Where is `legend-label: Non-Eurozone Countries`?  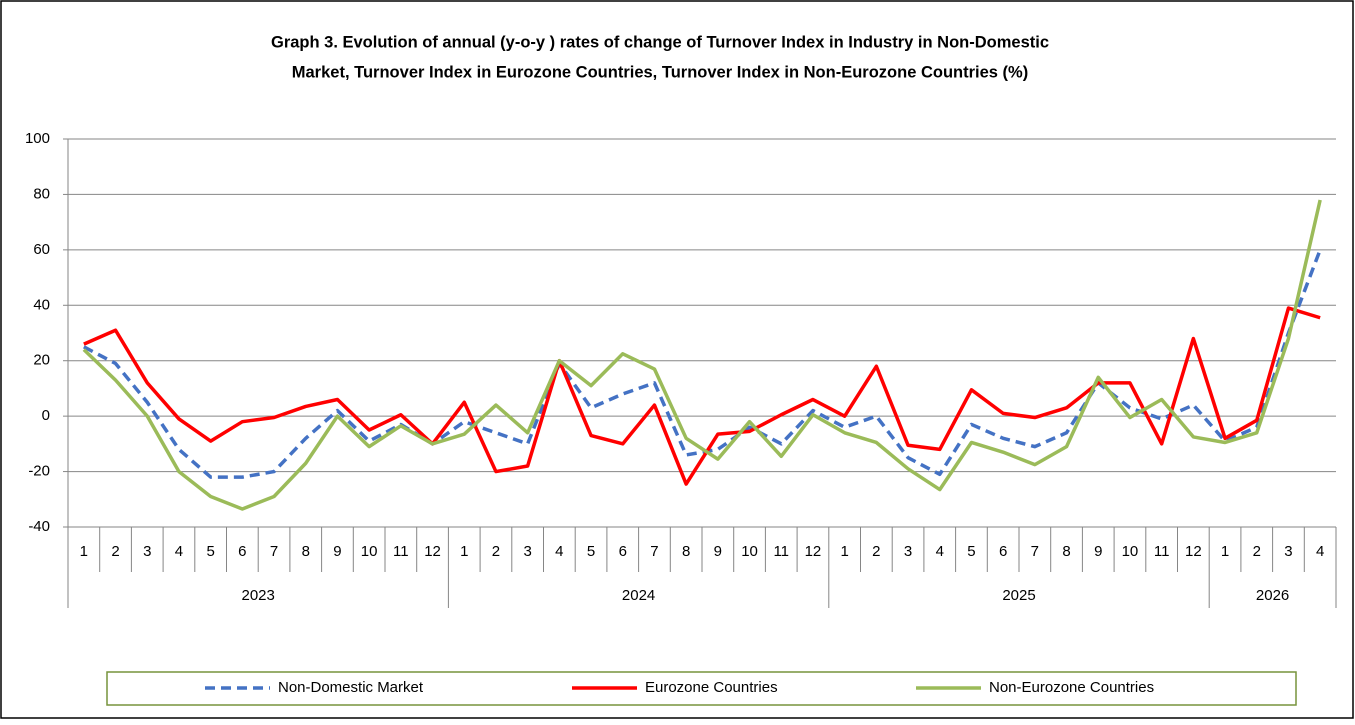
legend-label: Non-Eurozone Countries is located at coordinates (1071, 687).